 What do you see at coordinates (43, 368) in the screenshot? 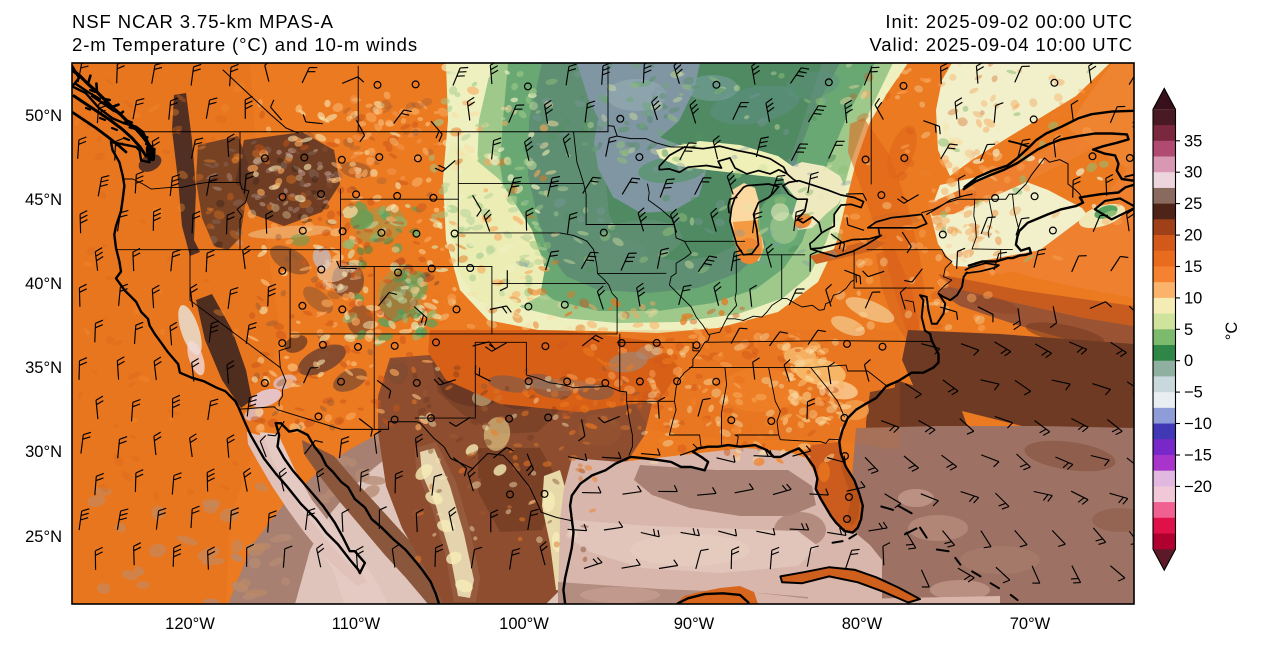
I see `svg-text: 35°N` at bounding box center [43, 368].